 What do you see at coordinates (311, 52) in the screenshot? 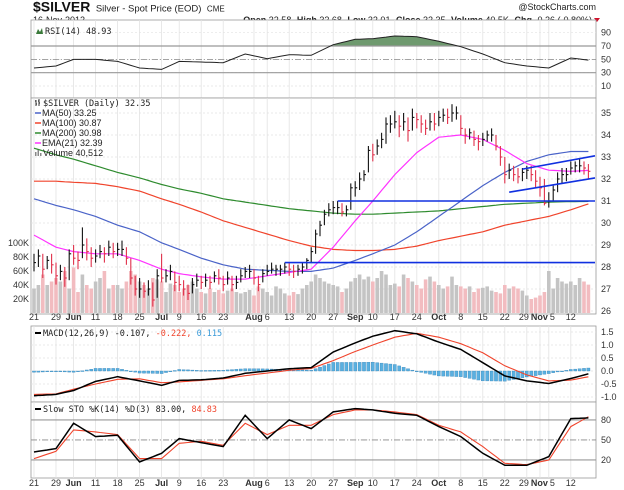
I see `rsi-line` at bounding box center [311, 52].